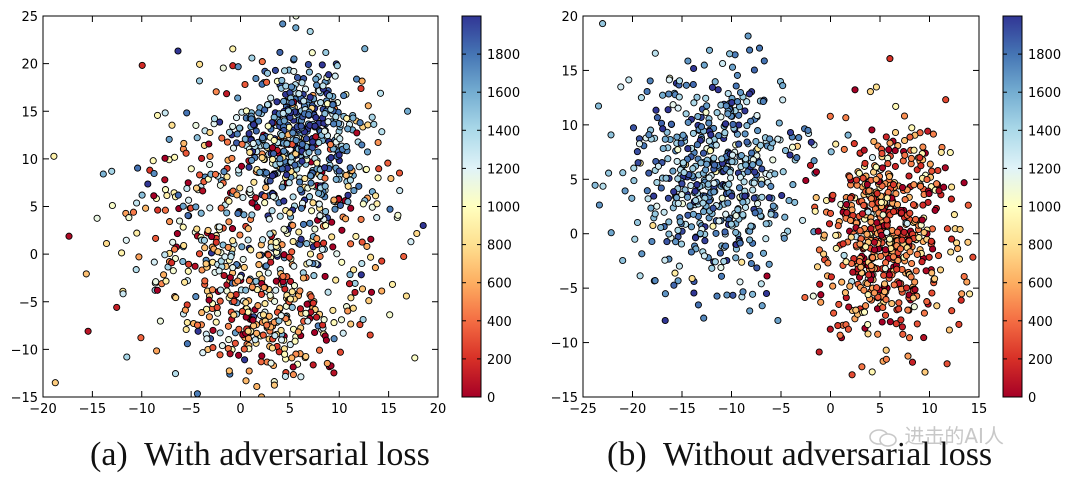 The width and height of the screenshot is (1080, 480). What do you see at coordinates (1040, 246) in the screenshot?
I see `colorbar-tick-label: 800` at bounding box center [1040, 246].